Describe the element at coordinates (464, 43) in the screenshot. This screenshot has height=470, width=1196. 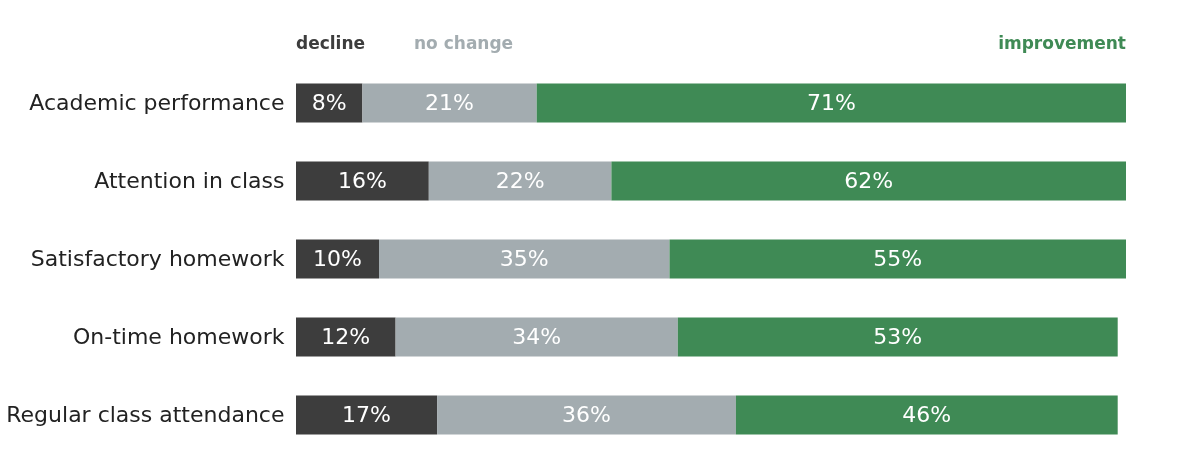
I see `series-label: no change` at that location.